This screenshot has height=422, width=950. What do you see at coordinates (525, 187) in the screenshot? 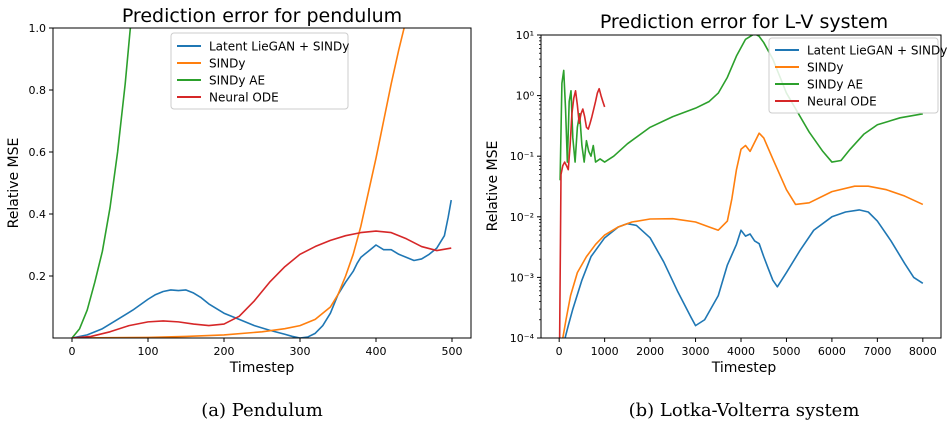
I see `y-ticks: 10⁻⁴ 10⁻³ 10⁻² 10⁻¹ 10⁰ 10¹` at bounding box center [525, 187].